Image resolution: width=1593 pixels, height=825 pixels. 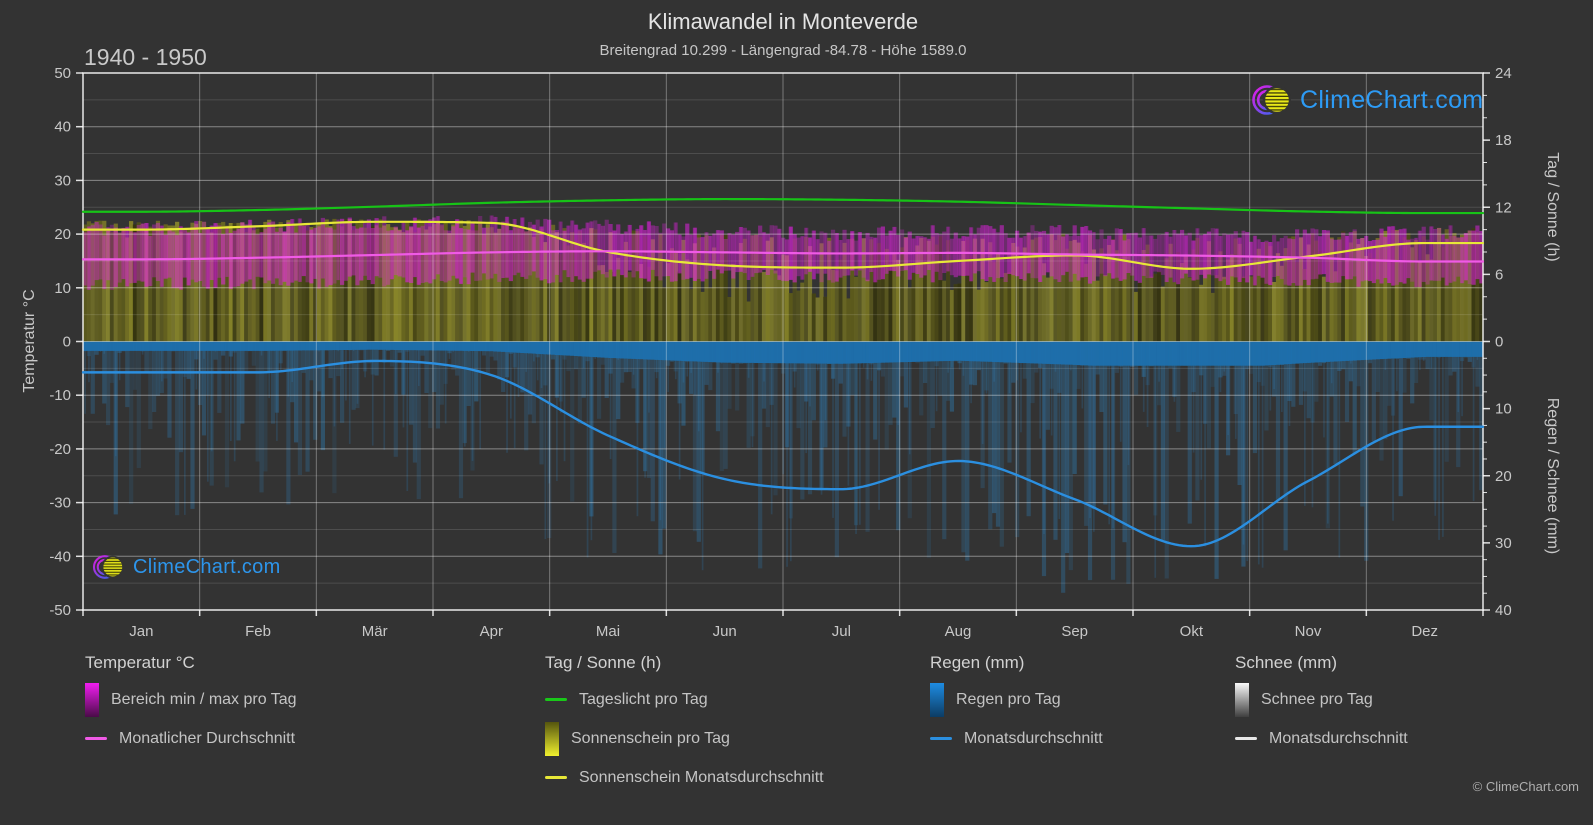 What do you see at coordinates (1192, 631) in the screenshot?
I see `svg-text: Okt` at bounding box center [1192, 631].